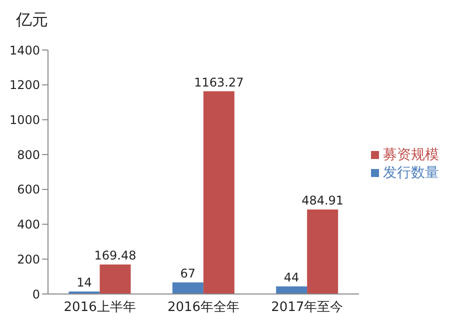 This screenshot has width=453, height=323. Describe the element at coordinates (28, 225) in the screenshot. I see `y-tick-label: 400` at that location.